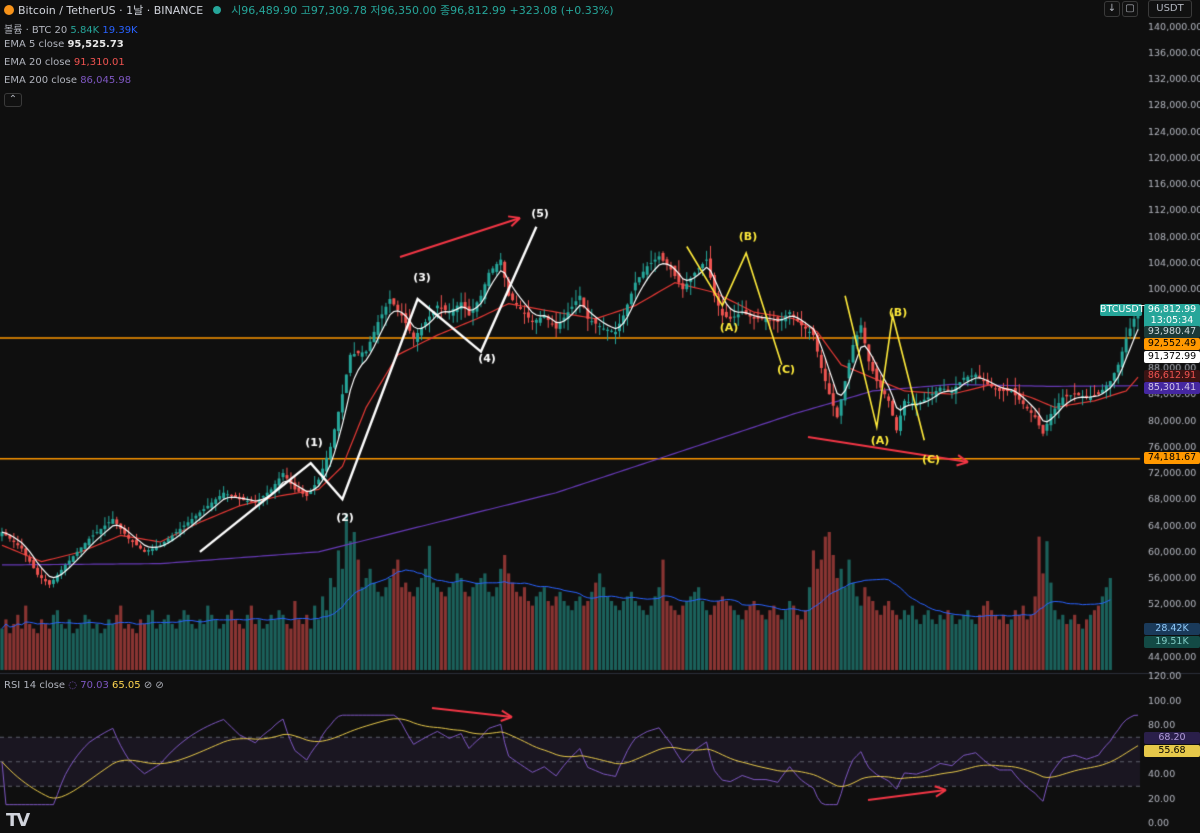 The image size is (1200, 833). What do you see at coordinates (35, 685) in the screenshot?
I see `rsi-label: RSI 14 close` at bounding box center [35, 685].